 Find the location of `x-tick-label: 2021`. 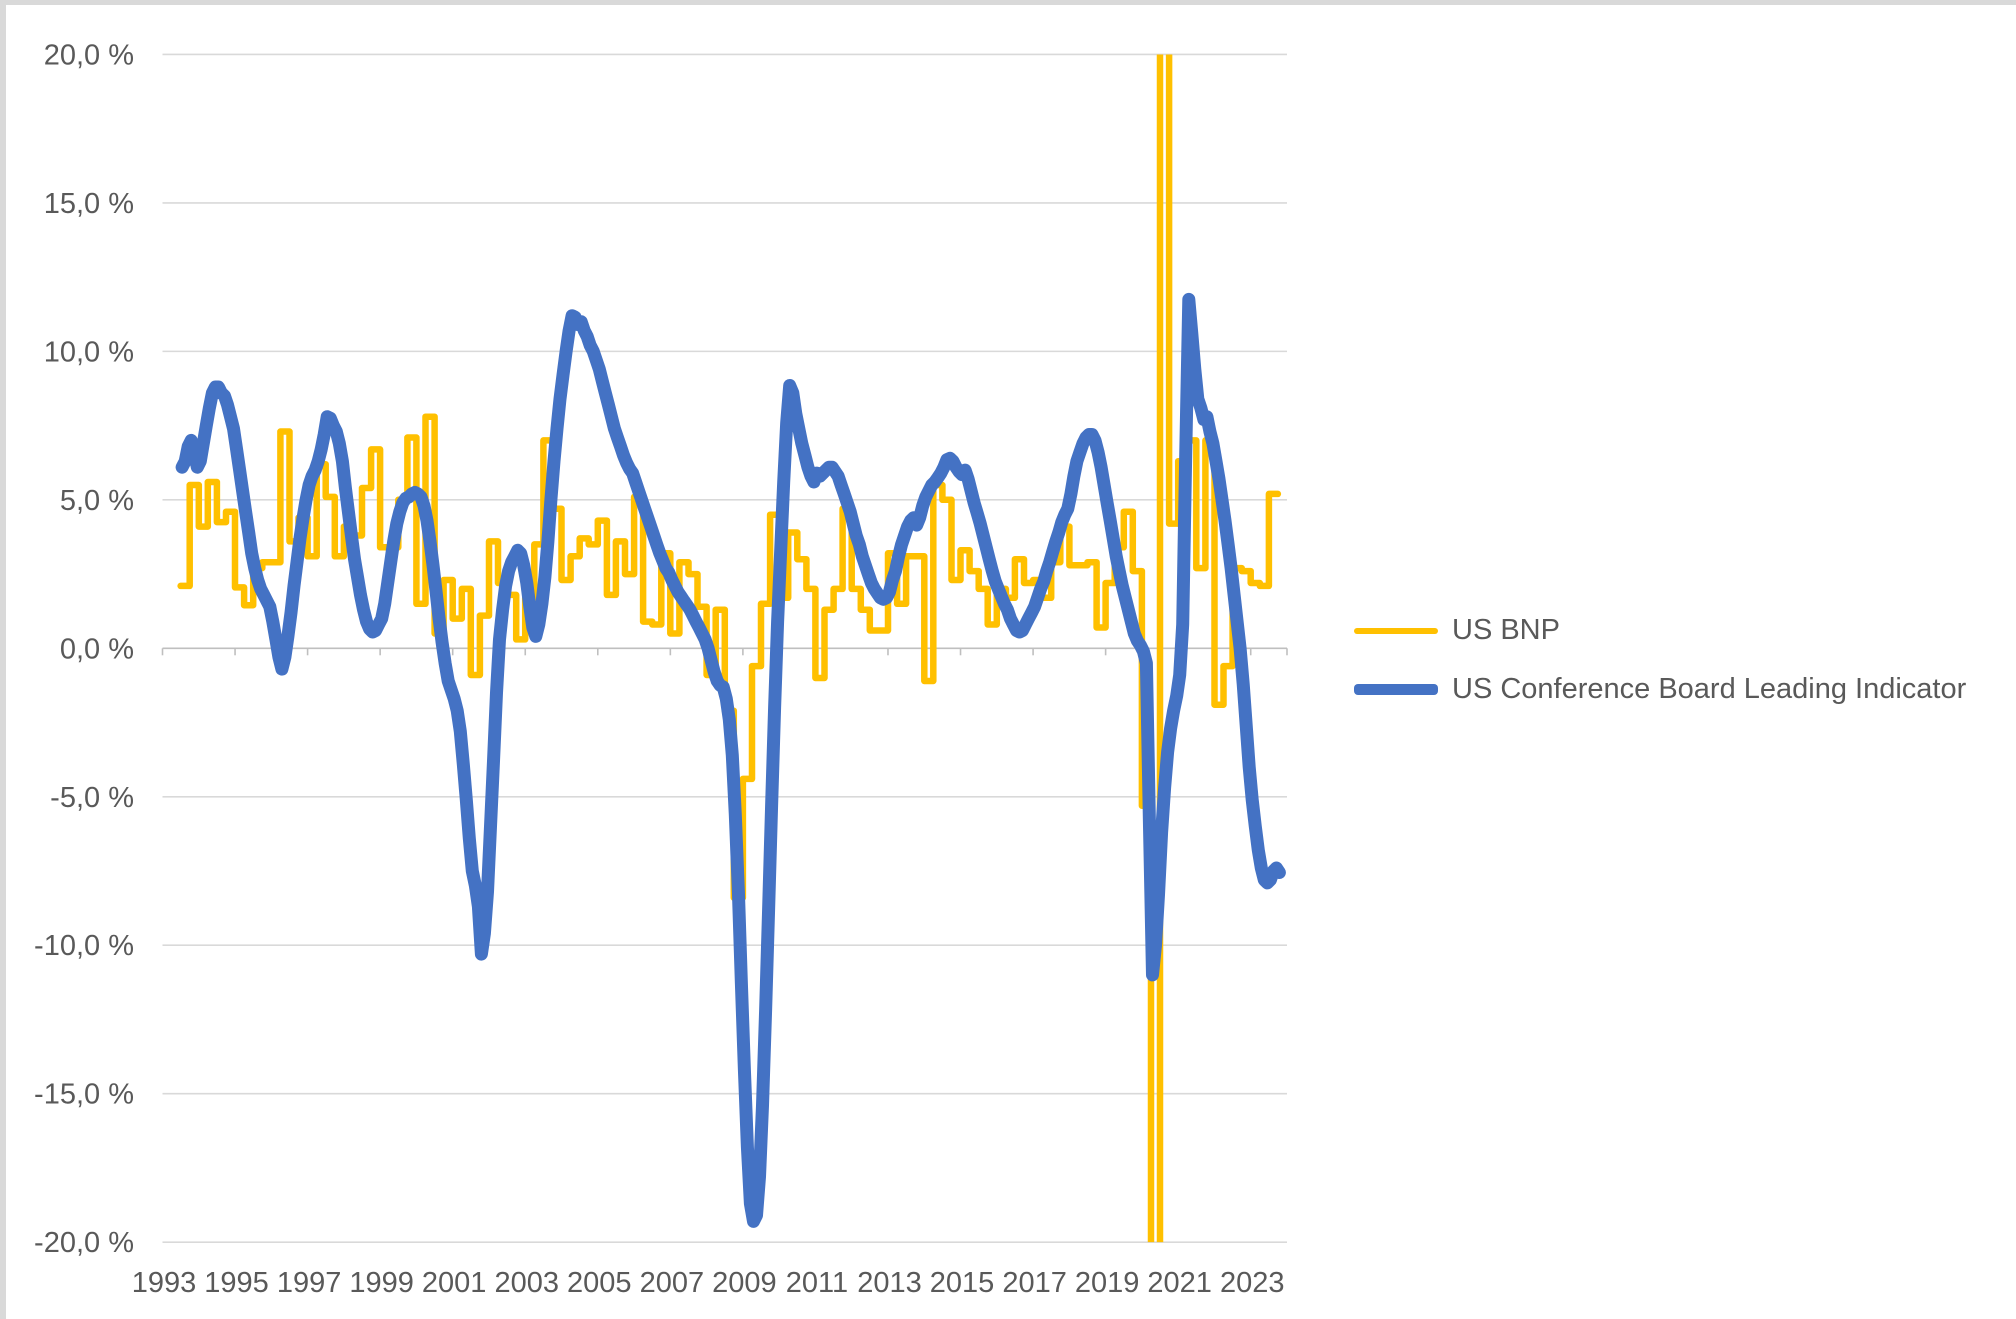

x-tick-label: 2021 is located at coordinates (1179, 1283).